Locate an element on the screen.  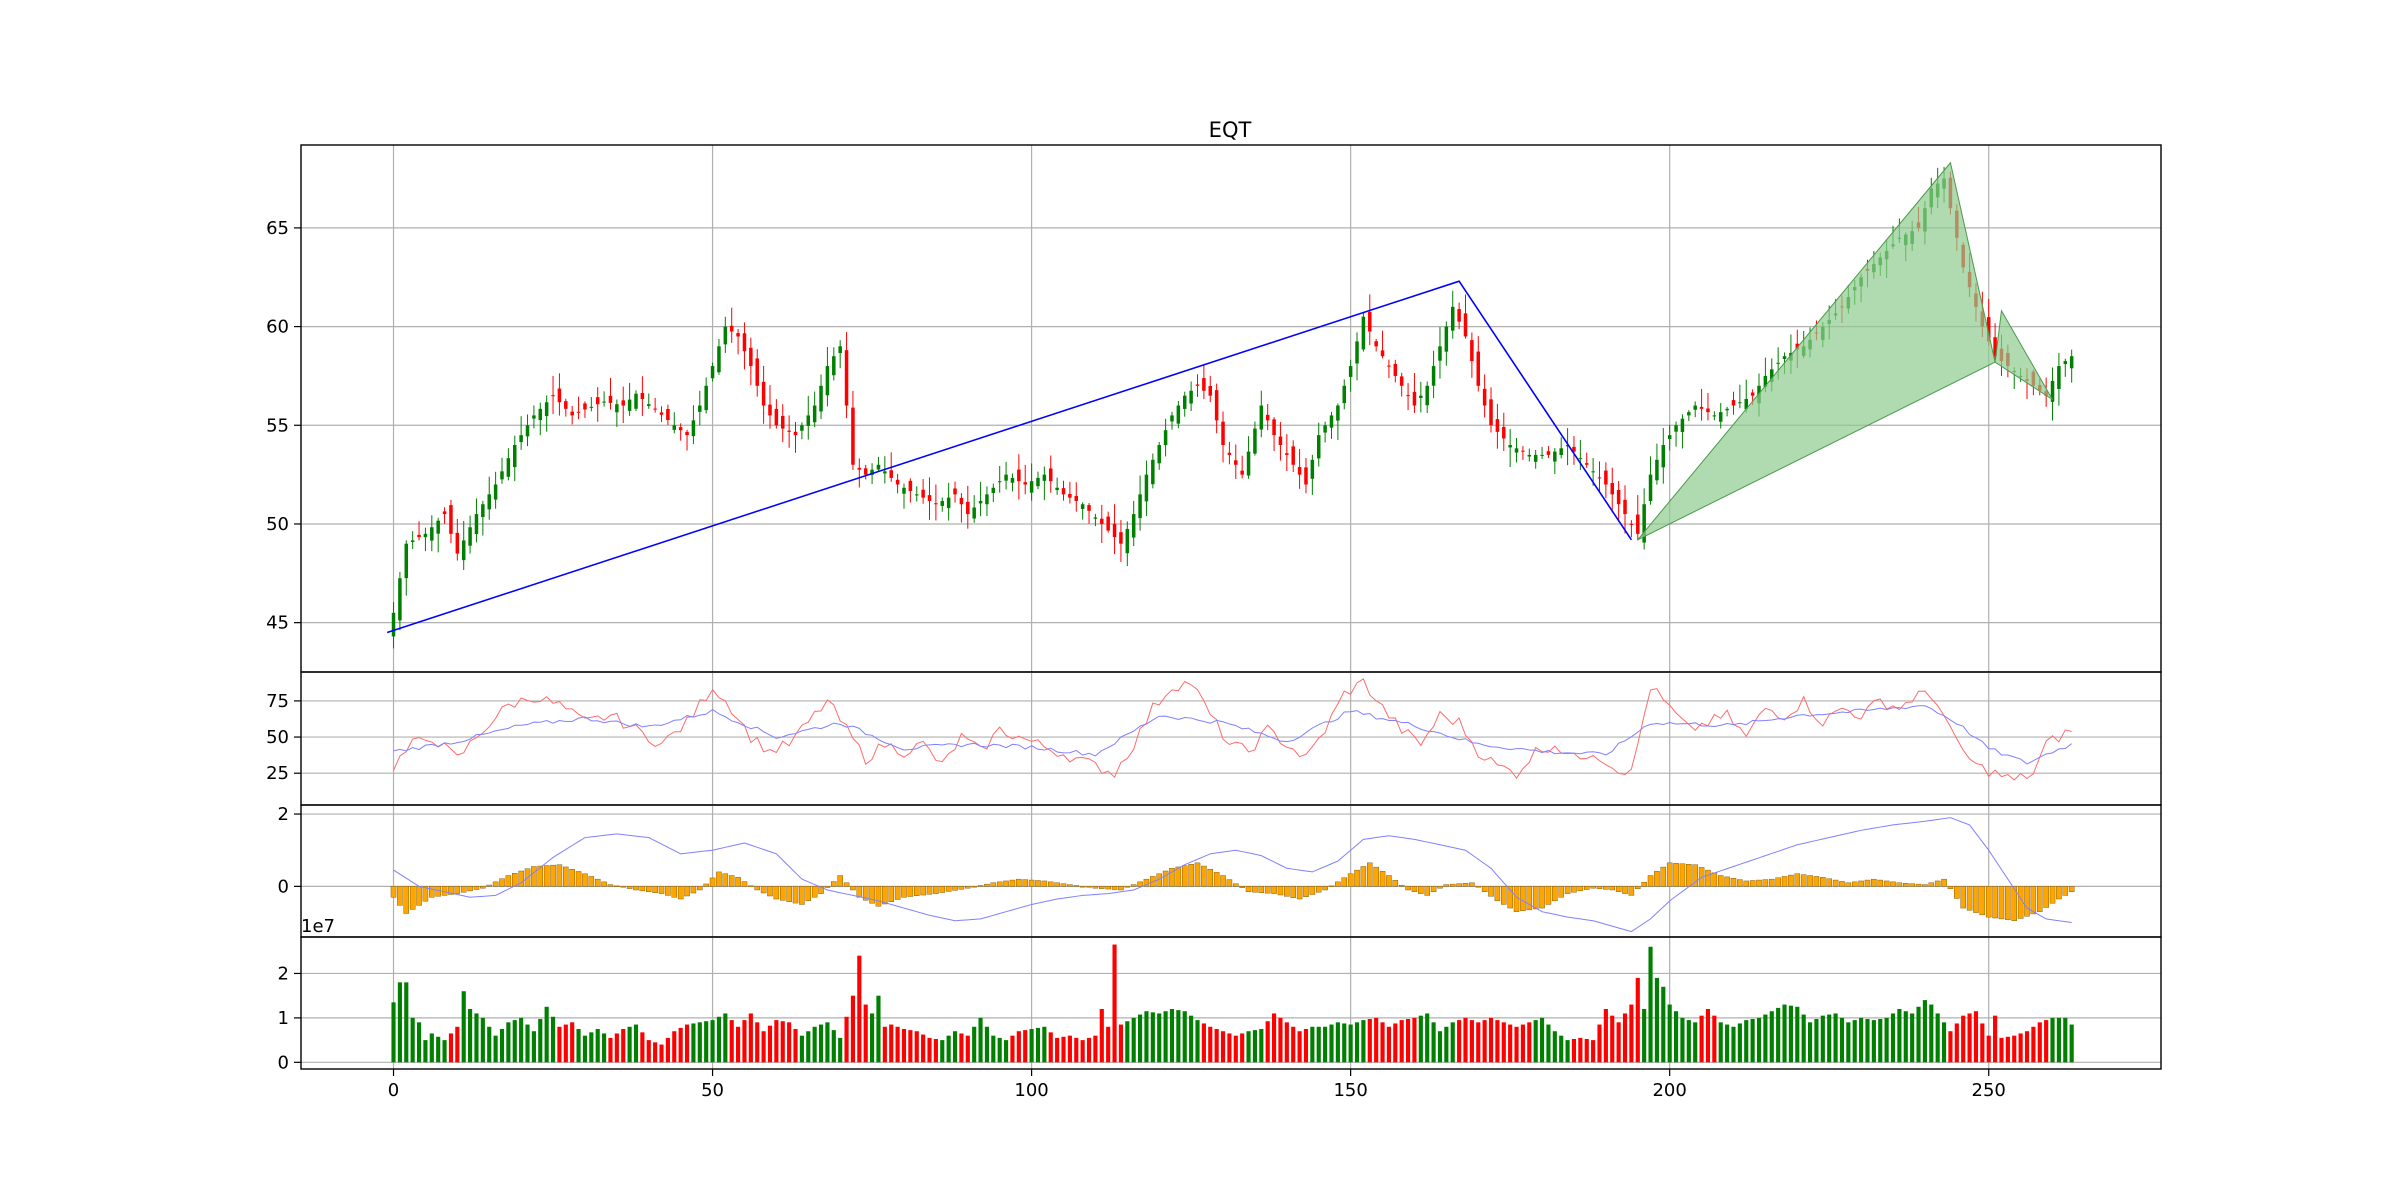
price-ytick-label-45: 45 is located at coordinates (277, 623).